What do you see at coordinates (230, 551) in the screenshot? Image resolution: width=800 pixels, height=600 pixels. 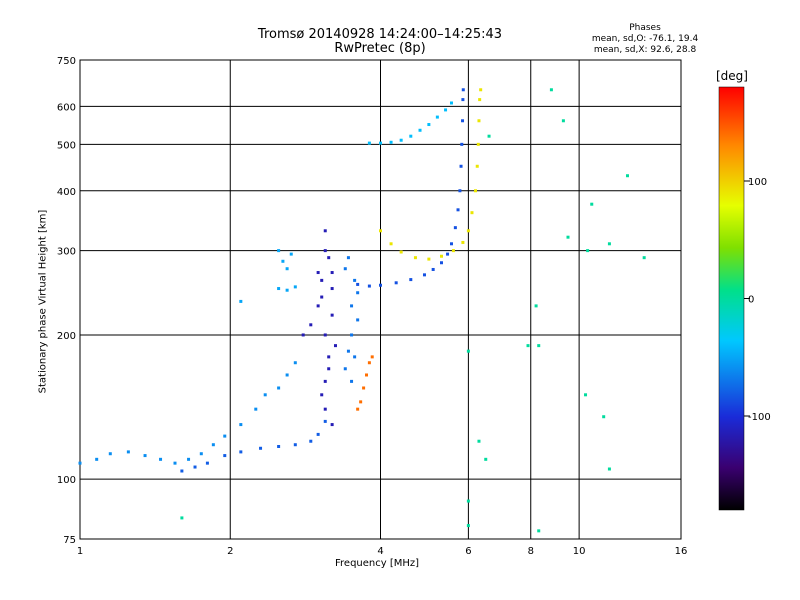 I see `x-tick-label: 2` at bounding box center [230, 551].